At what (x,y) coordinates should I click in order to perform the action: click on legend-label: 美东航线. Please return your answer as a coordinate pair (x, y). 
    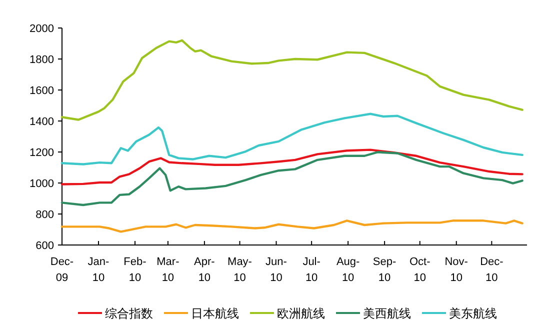
    Looking at the image, I should click on (473, 313).